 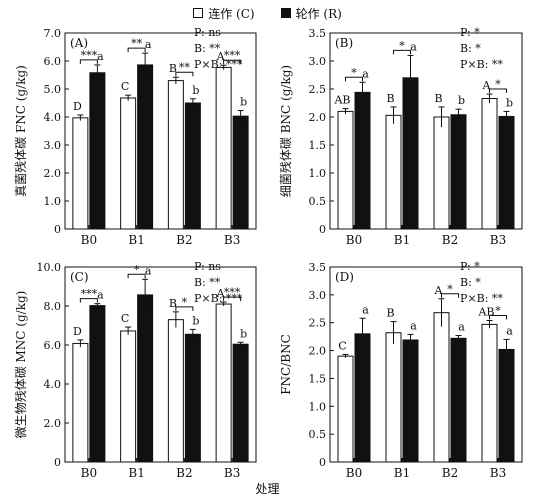 I want to click on legend: 连作 (C) 轮作 (R), so click(x=267, y=13).